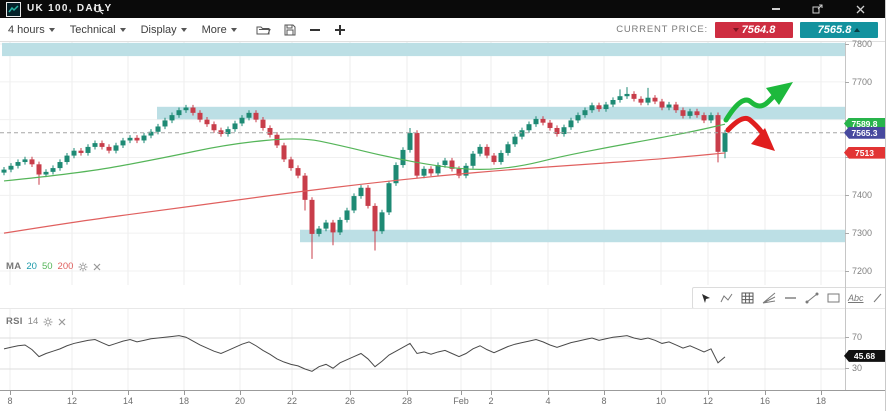  I want to click on rectangle-tool-icon, so click(833, 298).